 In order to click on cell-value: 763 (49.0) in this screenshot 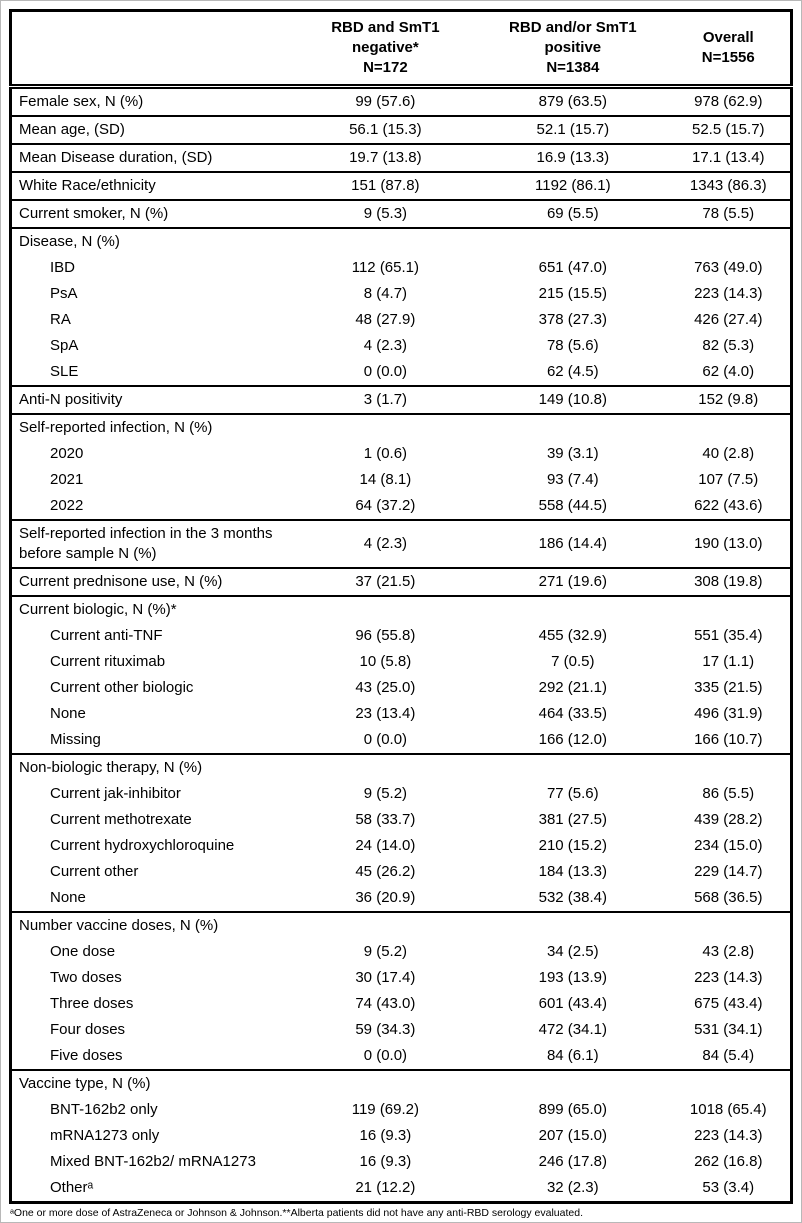, I will do `click(728, 267)`.